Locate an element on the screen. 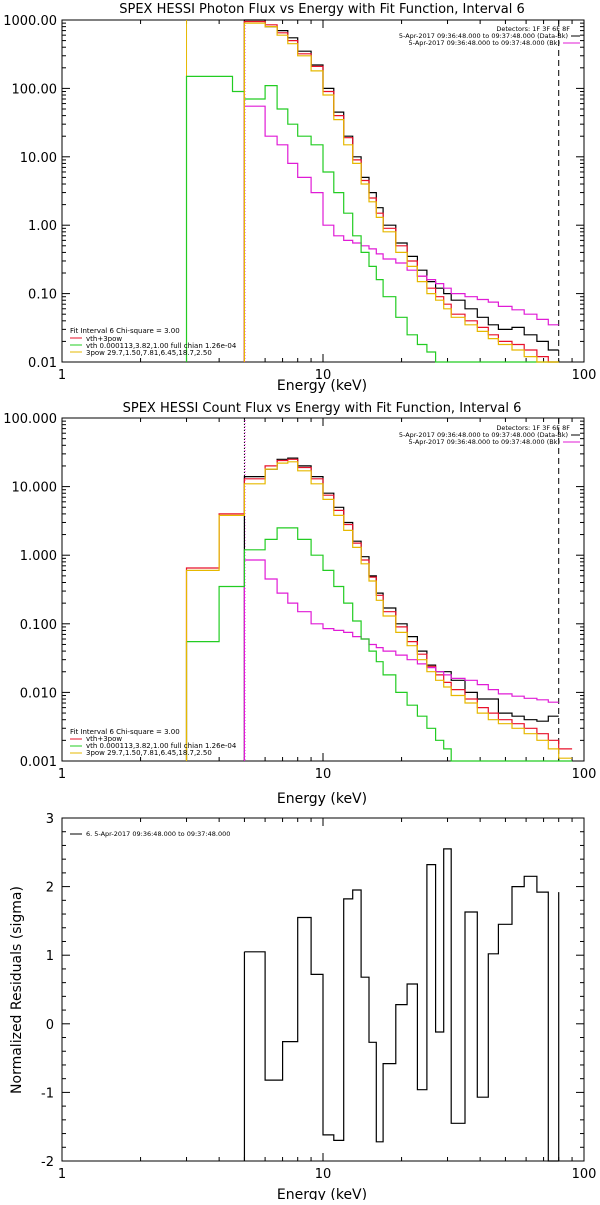 The width and height of the screenshot is (600, 1205). y-tick-label: 1000.00 is located at coordinates (30, 21).